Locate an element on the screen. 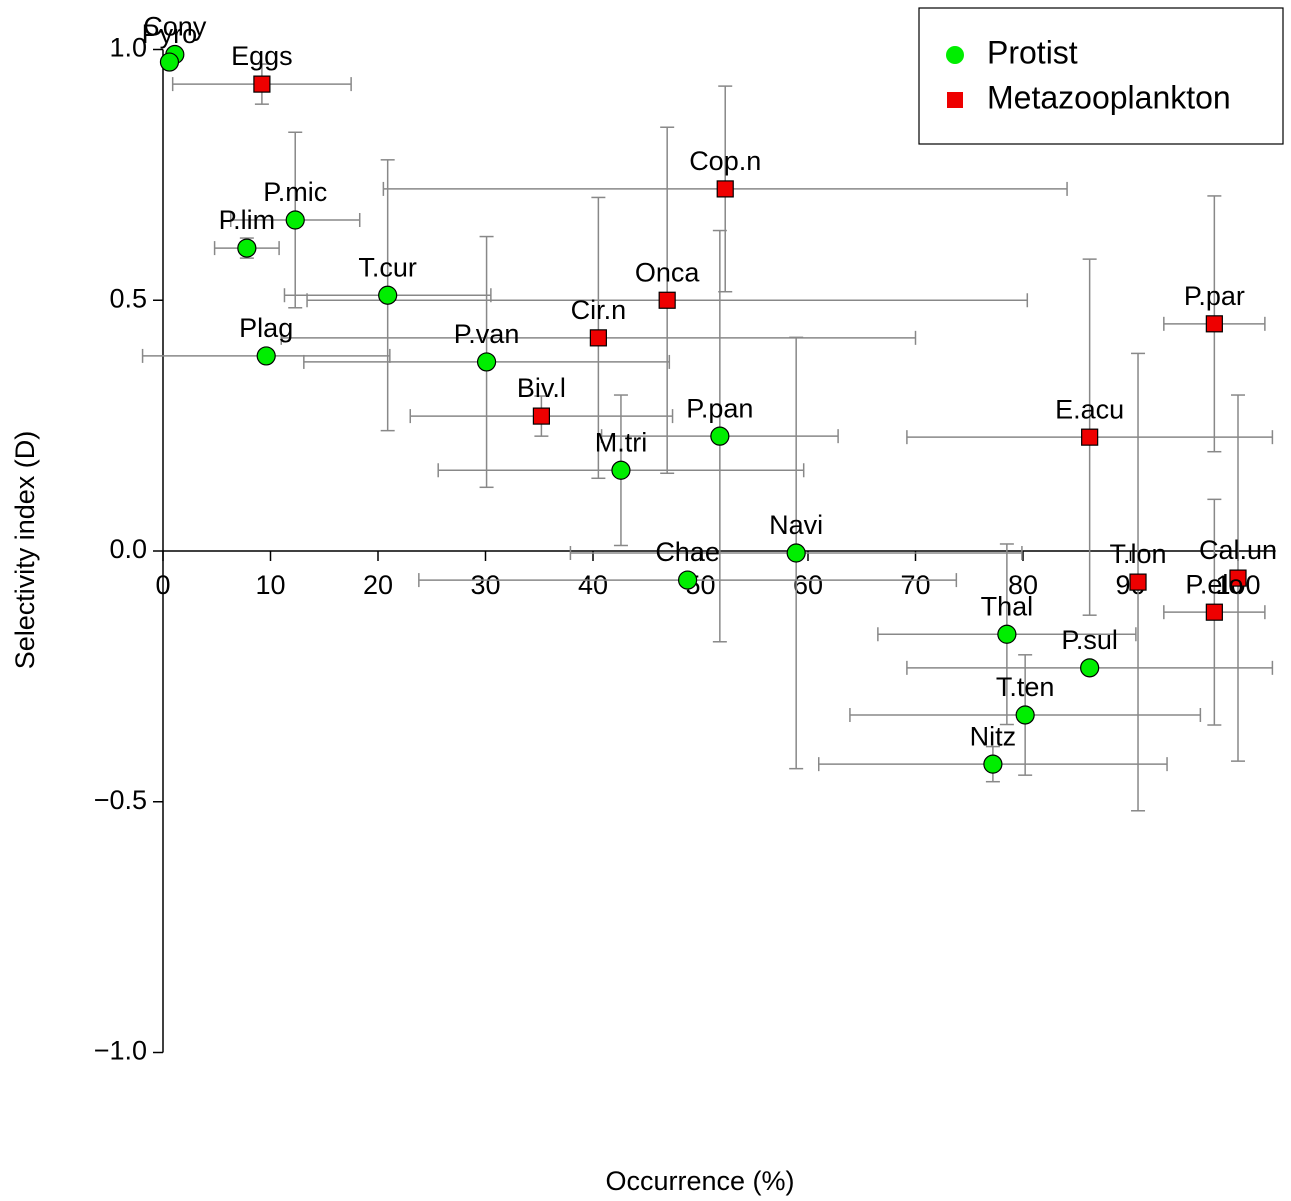  point-label: E.acu is located at coordinates (1089, 409).